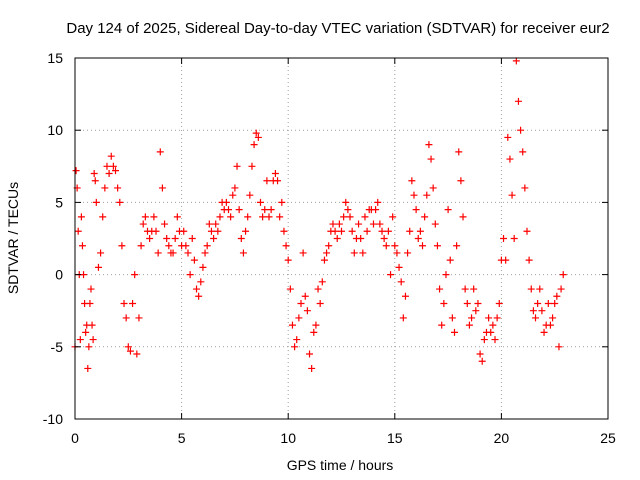 This screenshot has width=640, height=480. I want to click on x-axis-title: GPS time / hours, so click(340, 465).